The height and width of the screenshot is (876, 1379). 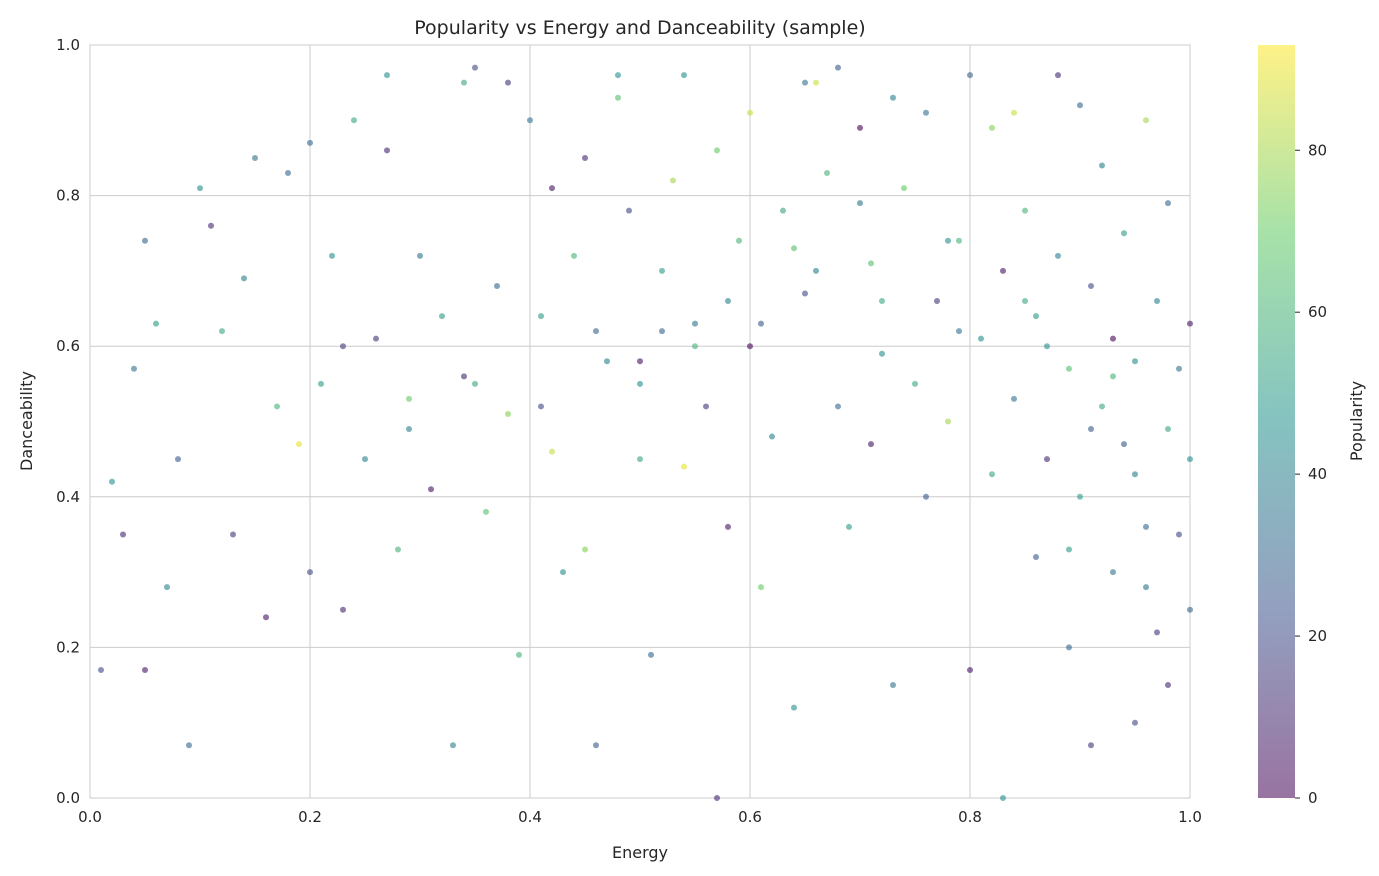 I want to click on colorbar, so click(x=1276, y=421).